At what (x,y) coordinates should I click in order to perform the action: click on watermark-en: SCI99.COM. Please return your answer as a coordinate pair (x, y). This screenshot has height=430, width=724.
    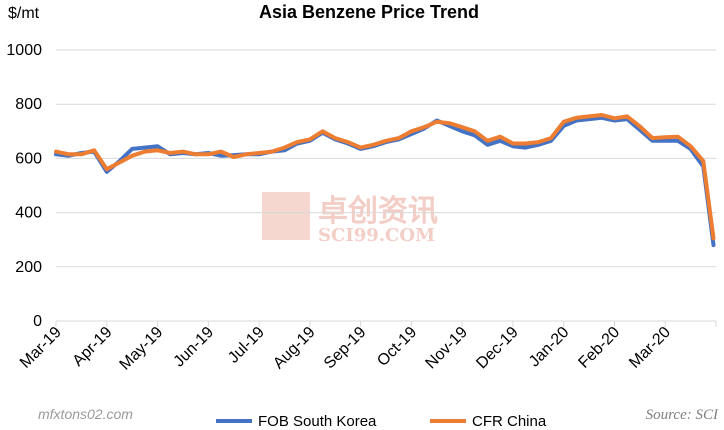
    Looking at the image, I should click on (376, 235).